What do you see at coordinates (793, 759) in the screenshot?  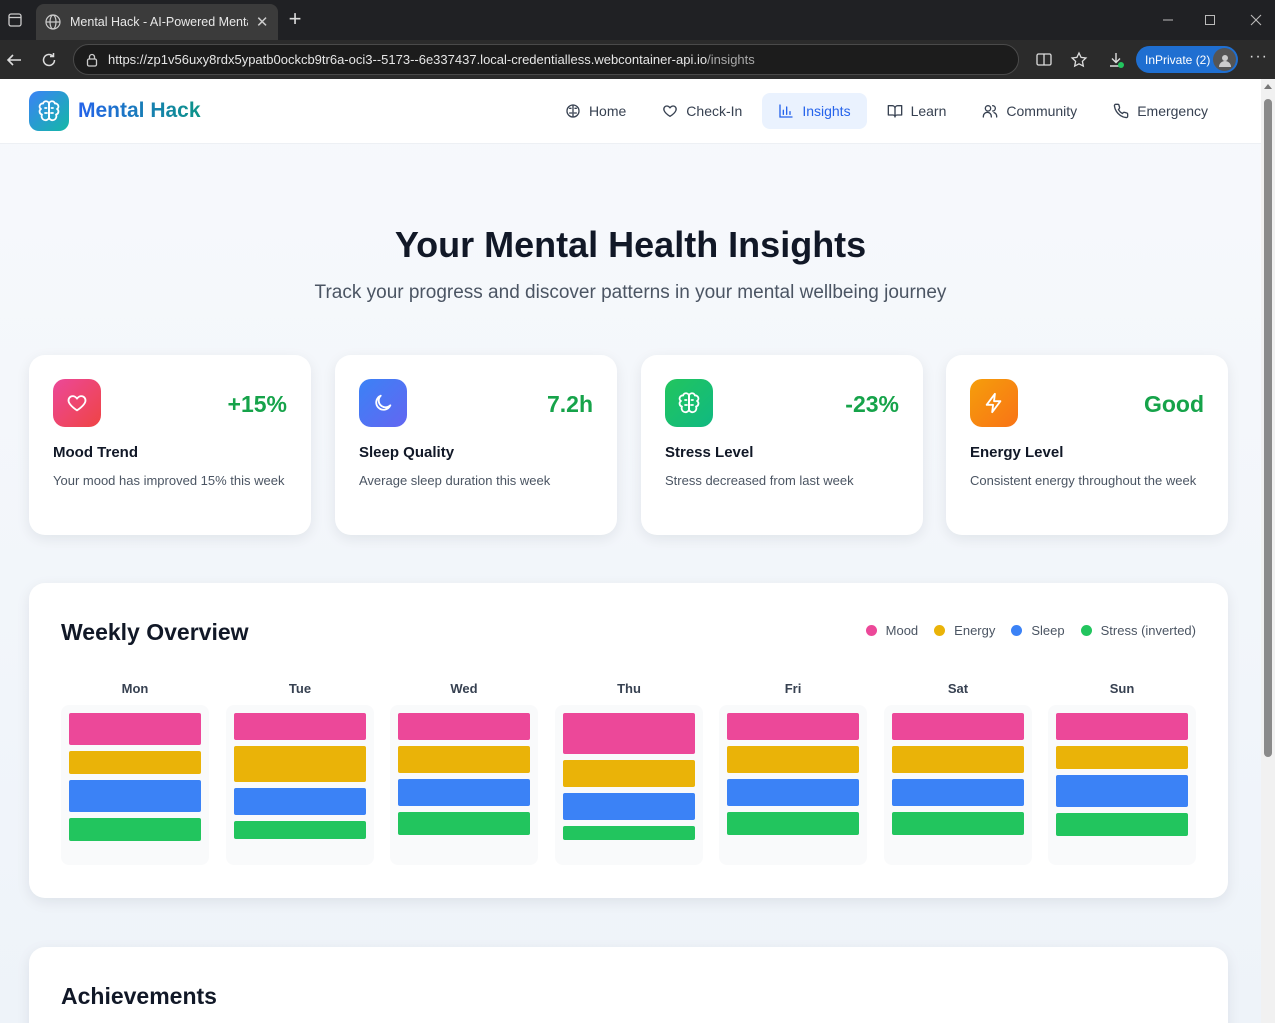 I see `bar-energy-fri` at bounding box center [793, 759].